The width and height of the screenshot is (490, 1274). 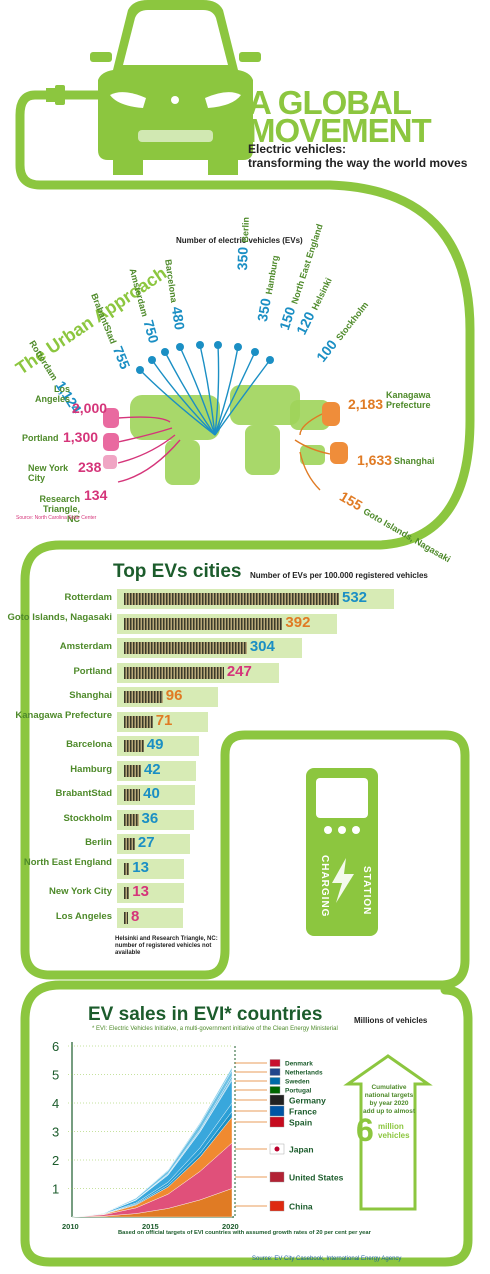 I want to click on legend-label: Japan, so click(x=301, y=1150).